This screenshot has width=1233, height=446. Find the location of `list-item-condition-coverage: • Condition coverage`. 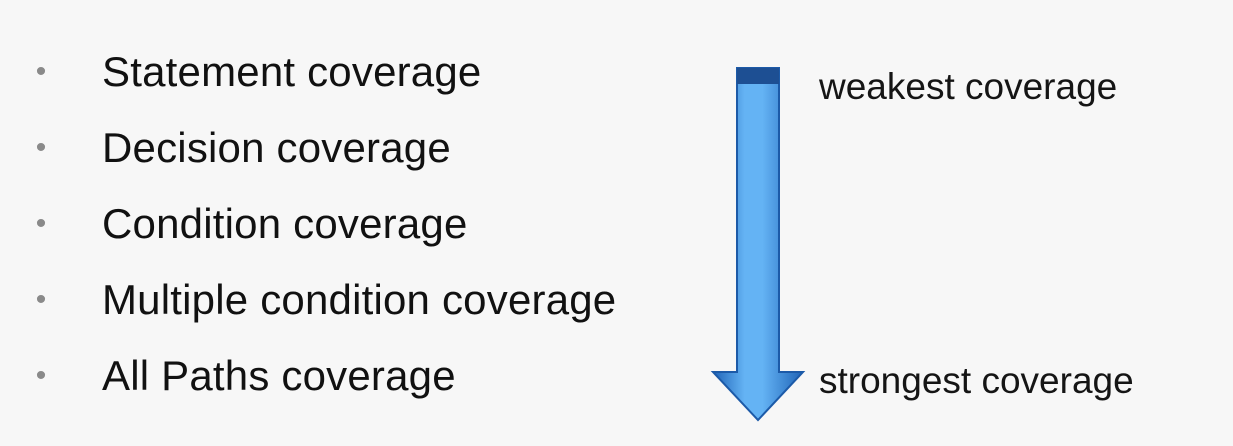

list-item-condition-coverage: • Condition coverage is located at coordinates (249, 224).